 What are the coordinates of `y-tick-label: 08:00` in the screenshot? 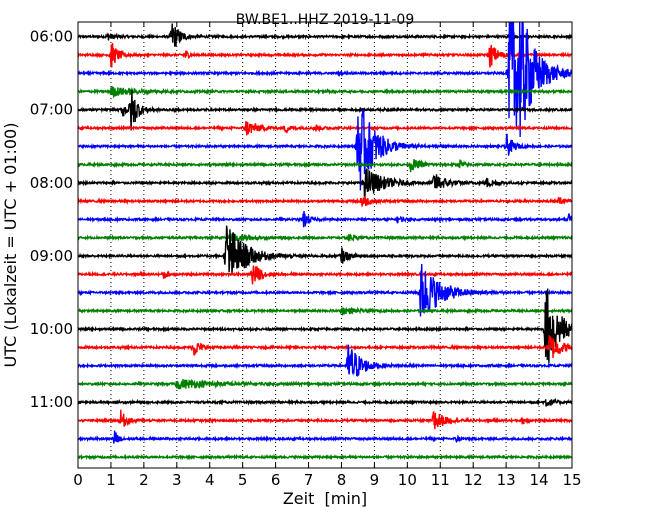 It's located at (51, 183).